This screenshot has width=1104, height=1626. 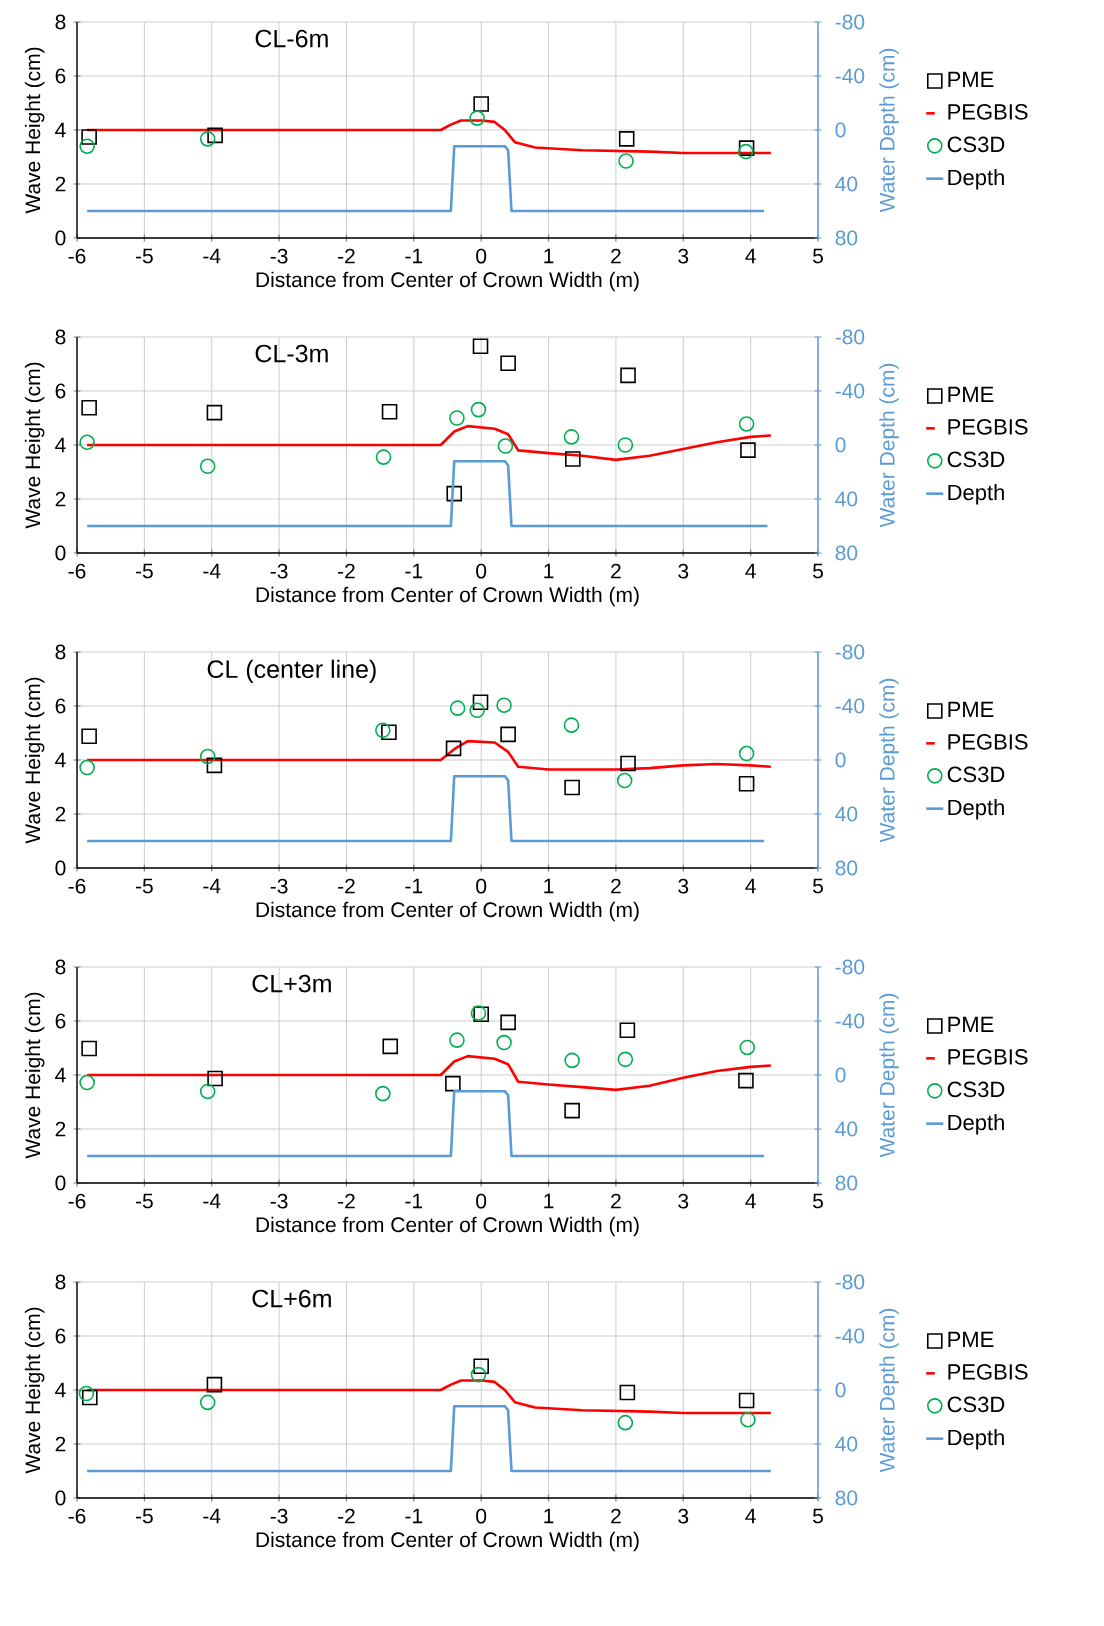 What do you see at coordinates (447, 596) in the screenshot?
I see `x-axis-title: Distance from Center of Crown Width (m)` at bounding box center [447, 596].